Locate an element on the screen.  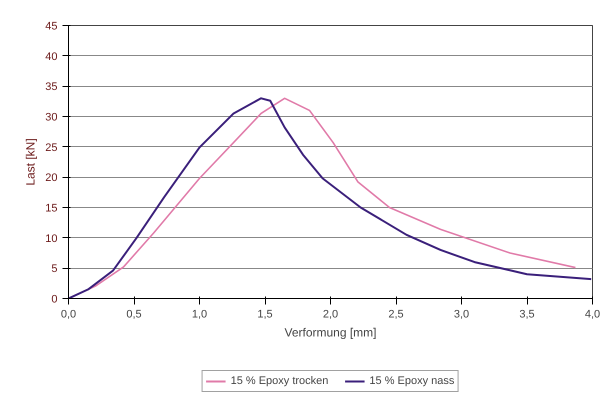
x-tick-label: 3,5 is located at coordinates (527, 314).